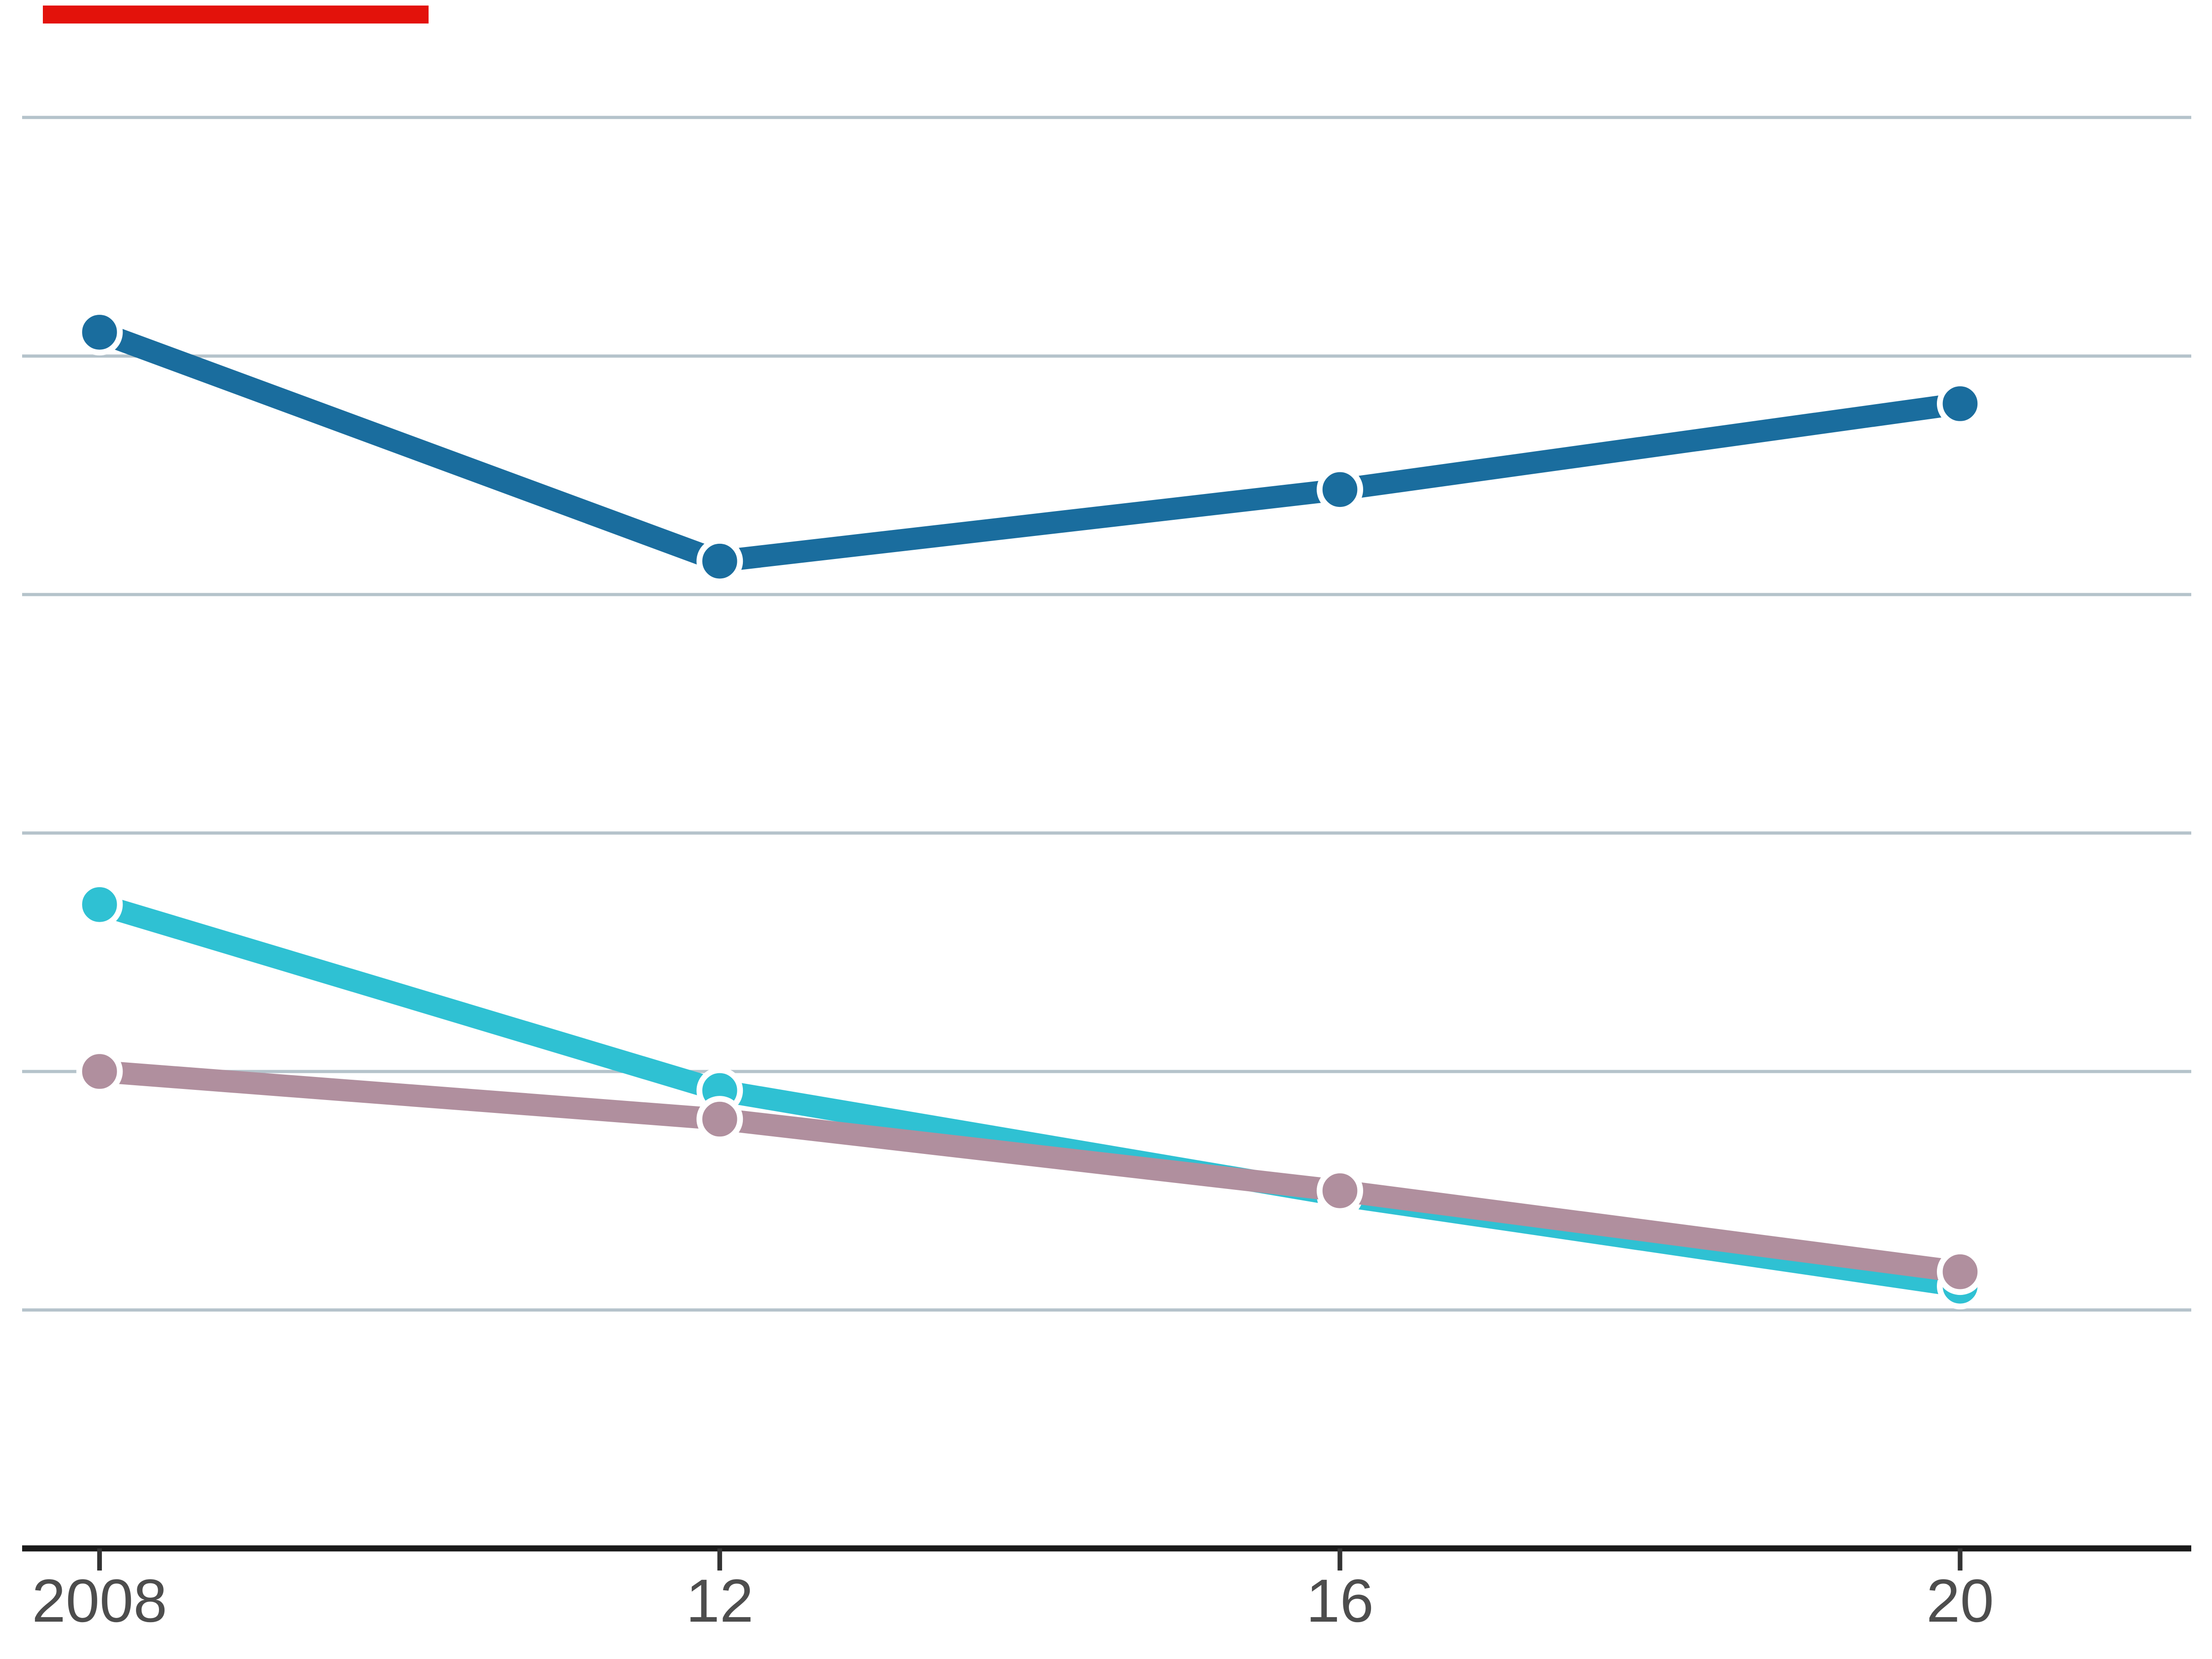 This screenshot has width=2212, height=1659. I want to click on mauve-series-line, so click(1030, 1171).